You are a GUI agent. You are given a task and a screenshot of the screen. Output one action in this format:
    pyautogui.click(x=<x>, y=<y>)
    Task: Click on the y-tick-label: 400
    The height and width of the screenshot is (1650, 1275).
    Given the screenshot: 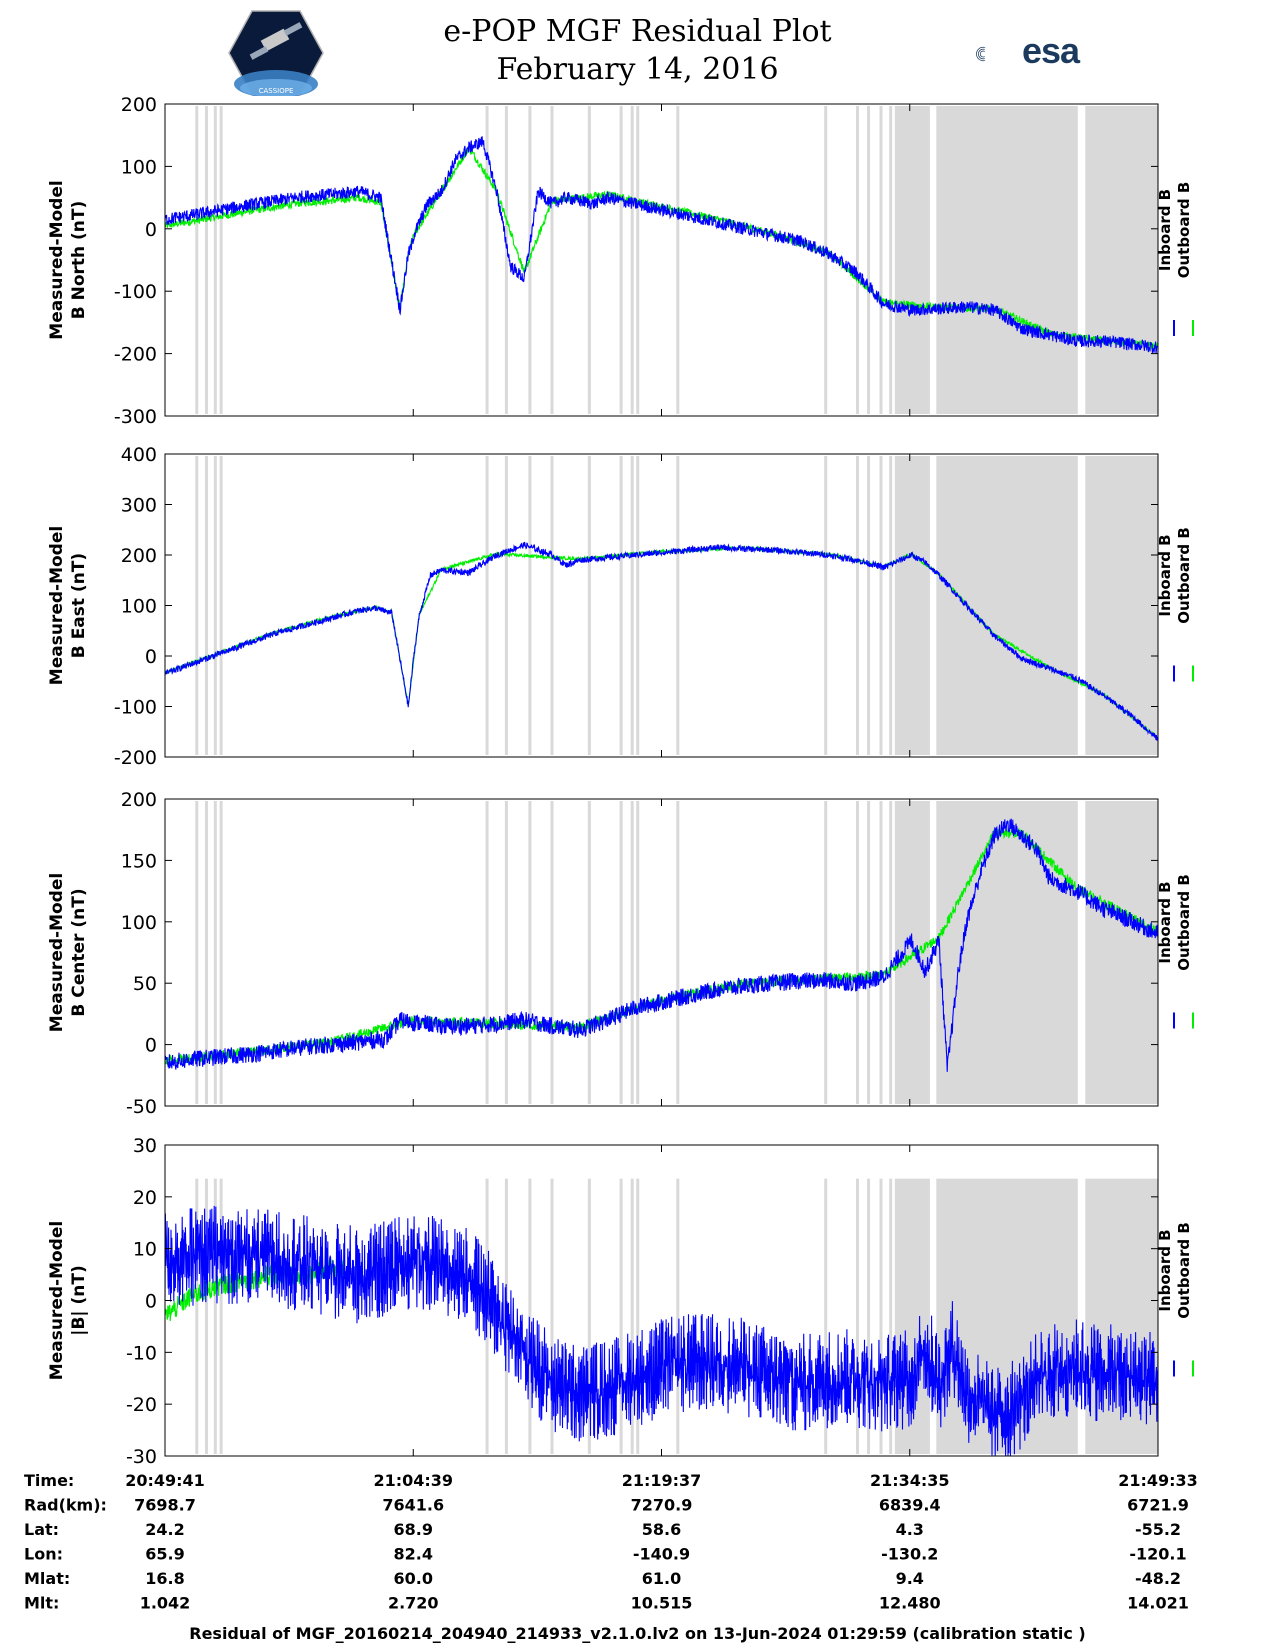 What is the action you would take?
    pyautogui.click(x=139, y=455)
    